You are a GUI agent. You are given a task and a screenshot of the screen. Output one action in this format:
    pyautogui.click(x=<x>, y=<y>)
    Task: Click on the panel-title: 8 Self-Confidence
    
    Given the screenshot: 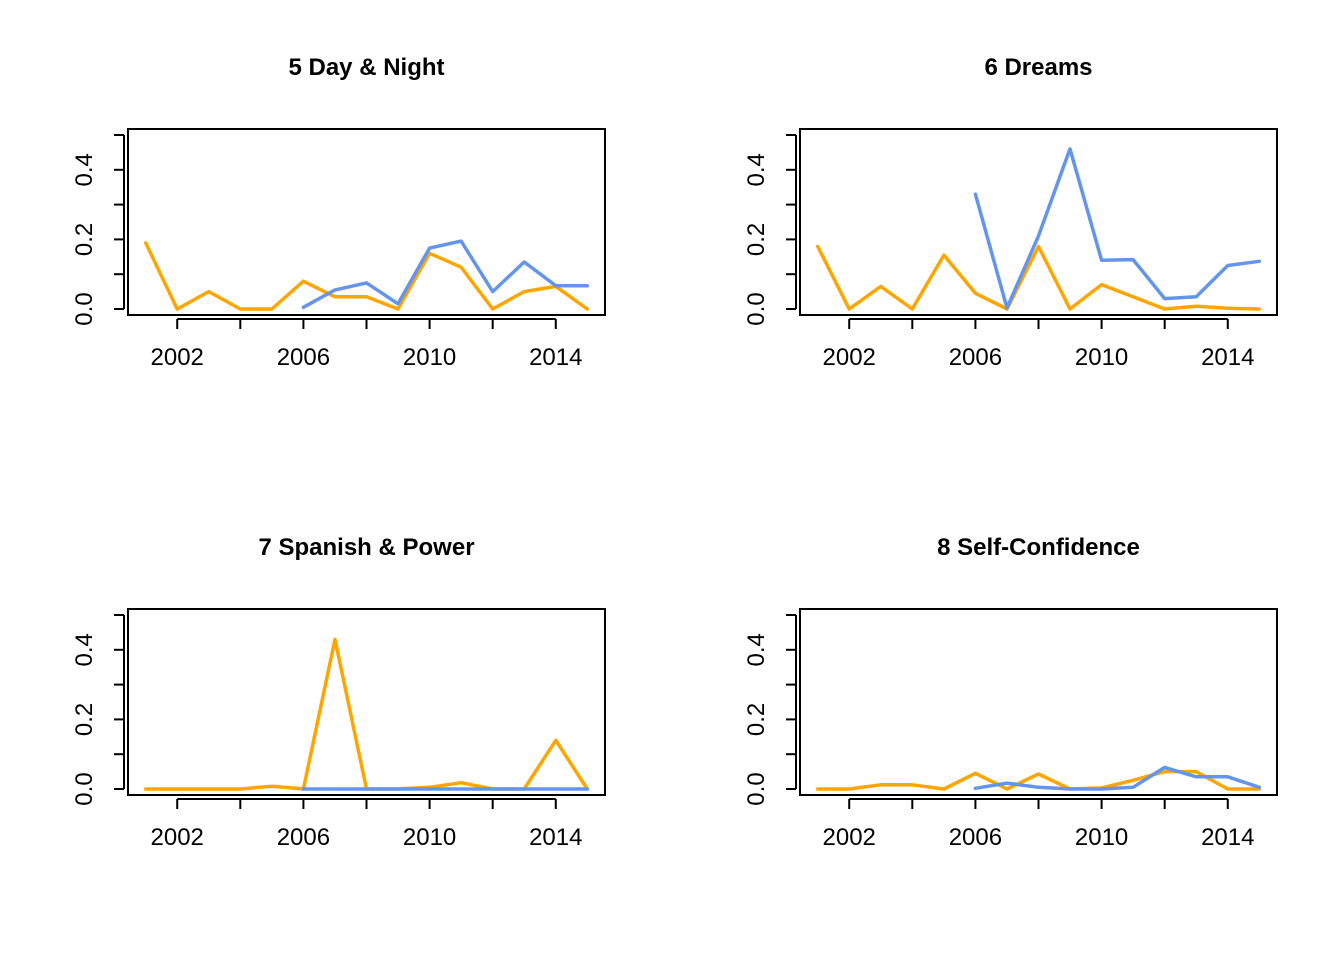 What is the action you would take?
    pyautogui.click(x=1038, y=547)
    